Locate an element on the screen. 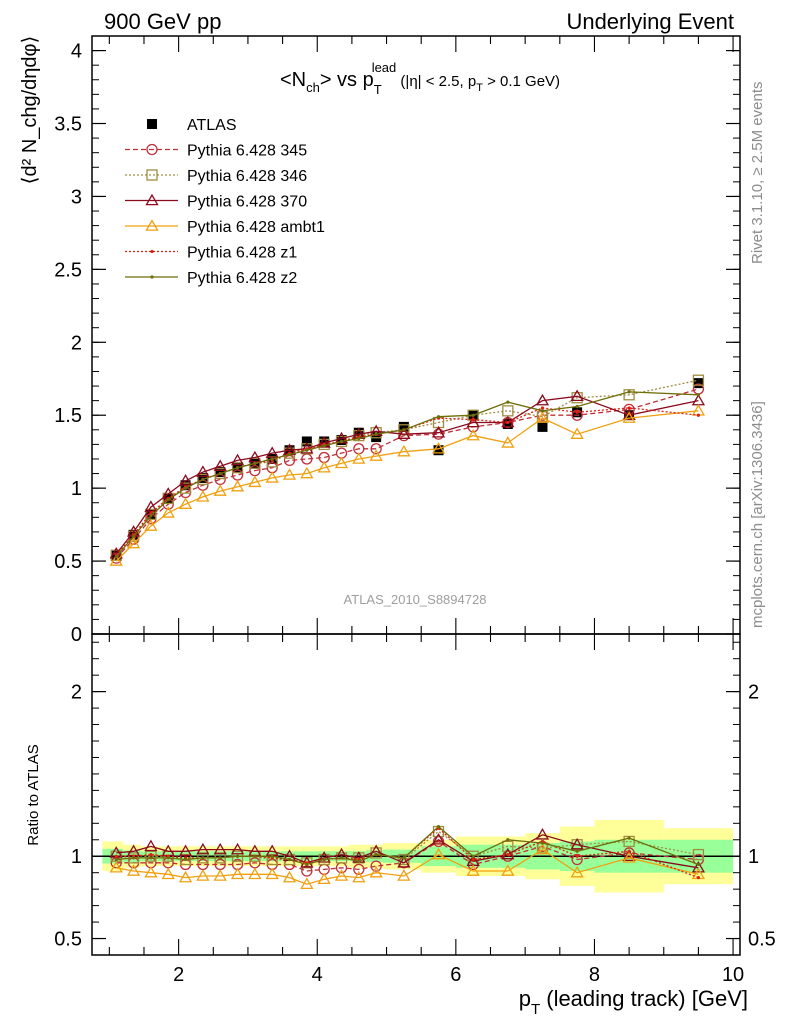 This screenshot has width=786, height=1024. legend-item: Pythia 6.428 z2 is located at coordinates (211, 278).